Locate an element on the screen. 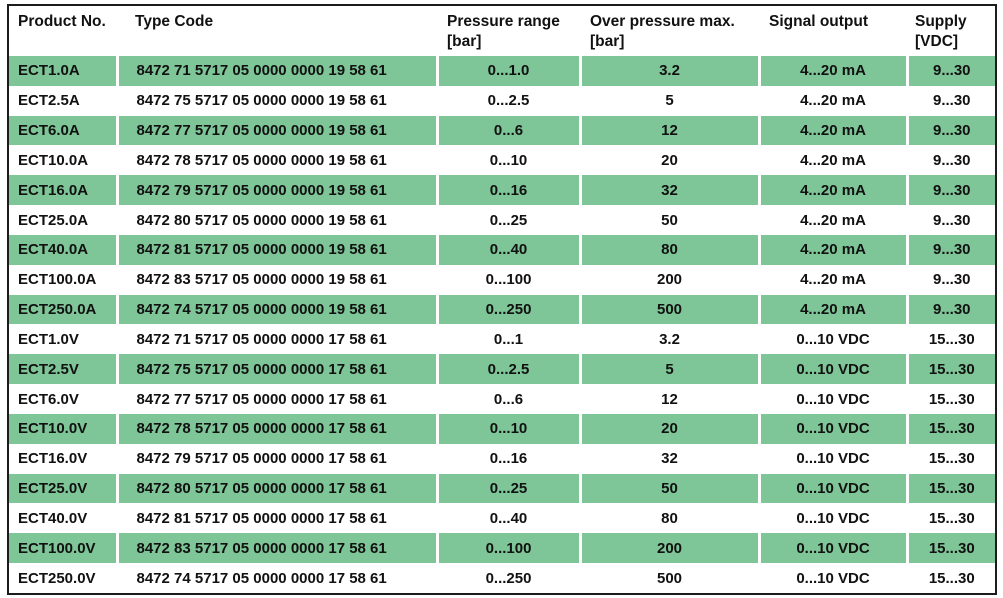 The height and width of the screenshot is (598, 1003). cell-type-code: 8472 83 5717 05 0000 0000 19 58 61 is located at coordinates (276, 279).